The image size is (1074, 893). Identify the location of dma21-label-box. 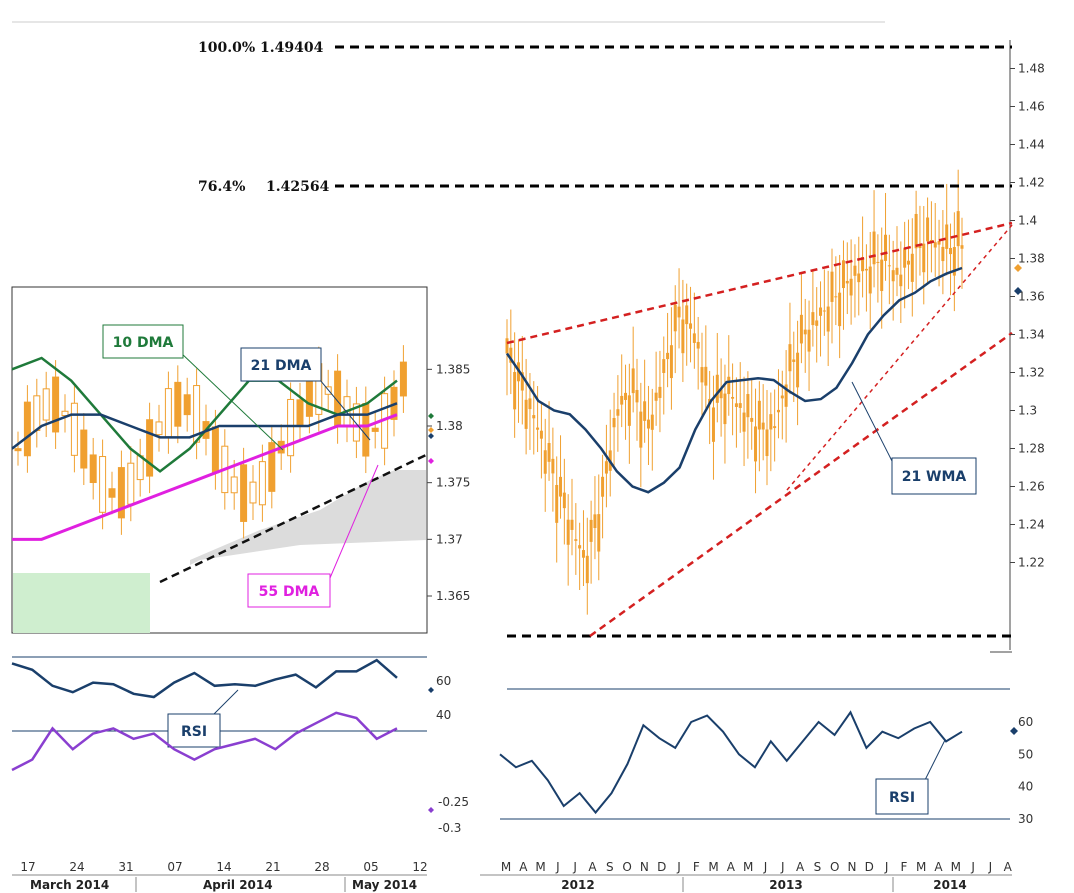
(281, 364).